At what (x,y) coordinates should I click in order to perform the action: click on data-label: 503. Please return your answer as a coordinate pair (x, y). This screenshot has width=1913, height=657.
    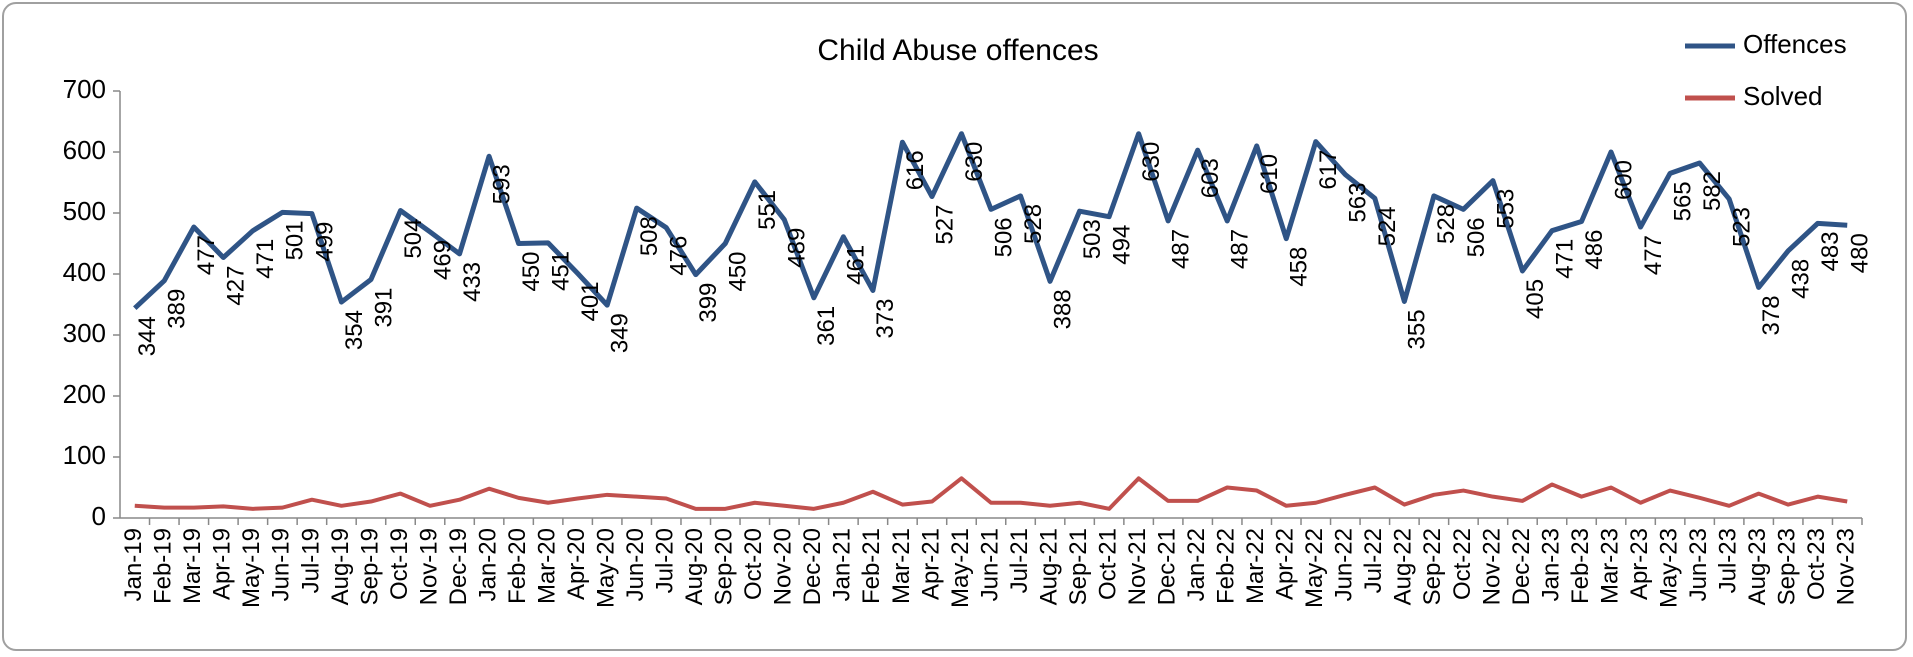
    Looking at the image, I should click on (1092, 239).